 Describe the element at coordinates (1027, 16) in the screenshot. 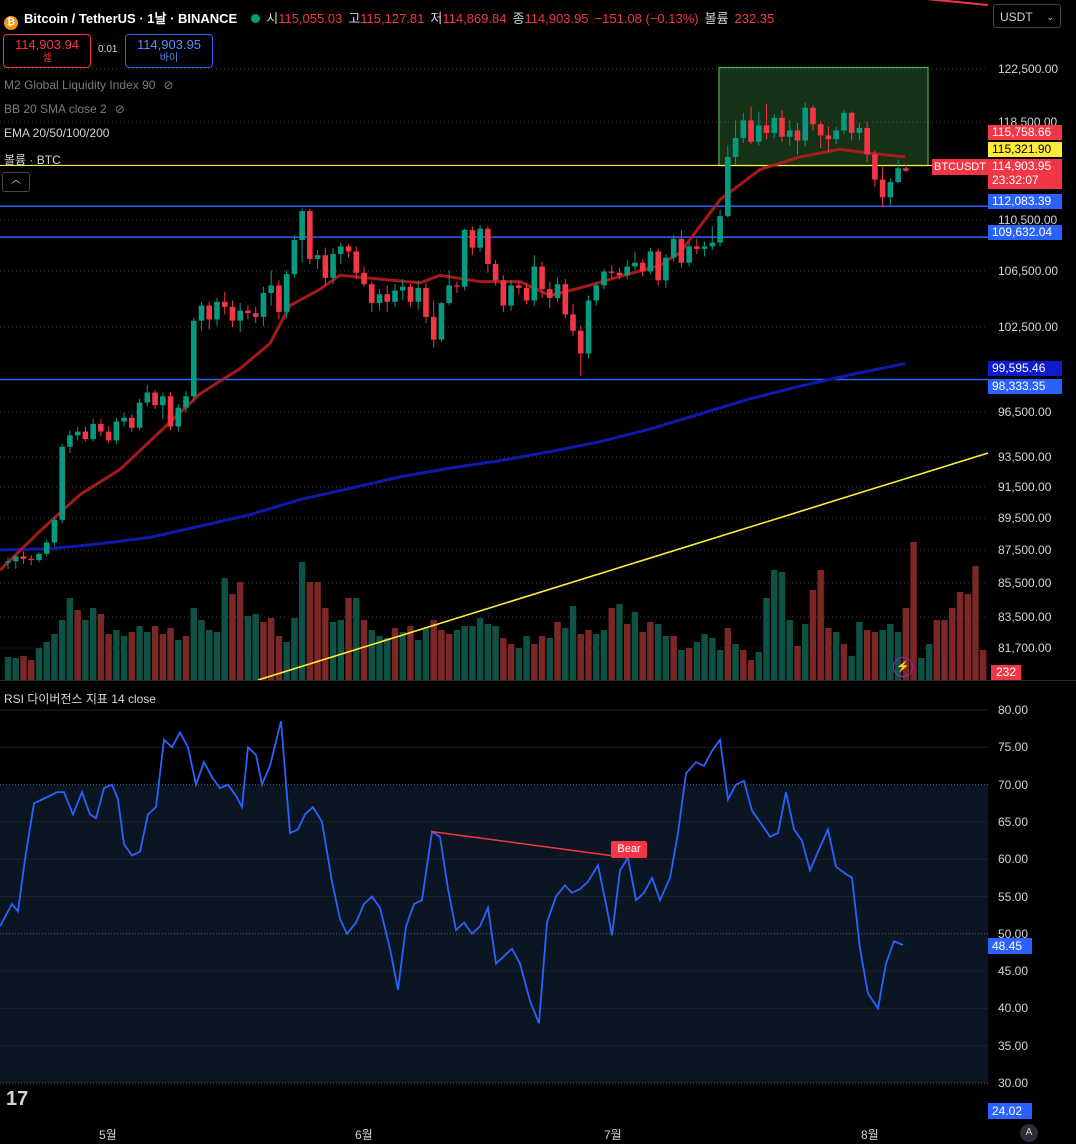

I see `currency-select: USDT ⌄` at that location.